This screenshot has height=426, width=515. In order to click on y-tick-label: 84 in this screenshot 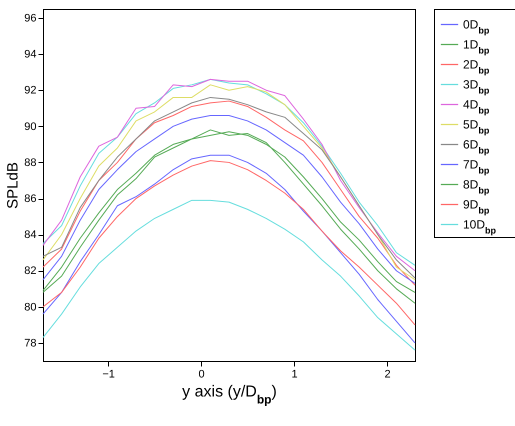, I will do `click(30, 235)`.